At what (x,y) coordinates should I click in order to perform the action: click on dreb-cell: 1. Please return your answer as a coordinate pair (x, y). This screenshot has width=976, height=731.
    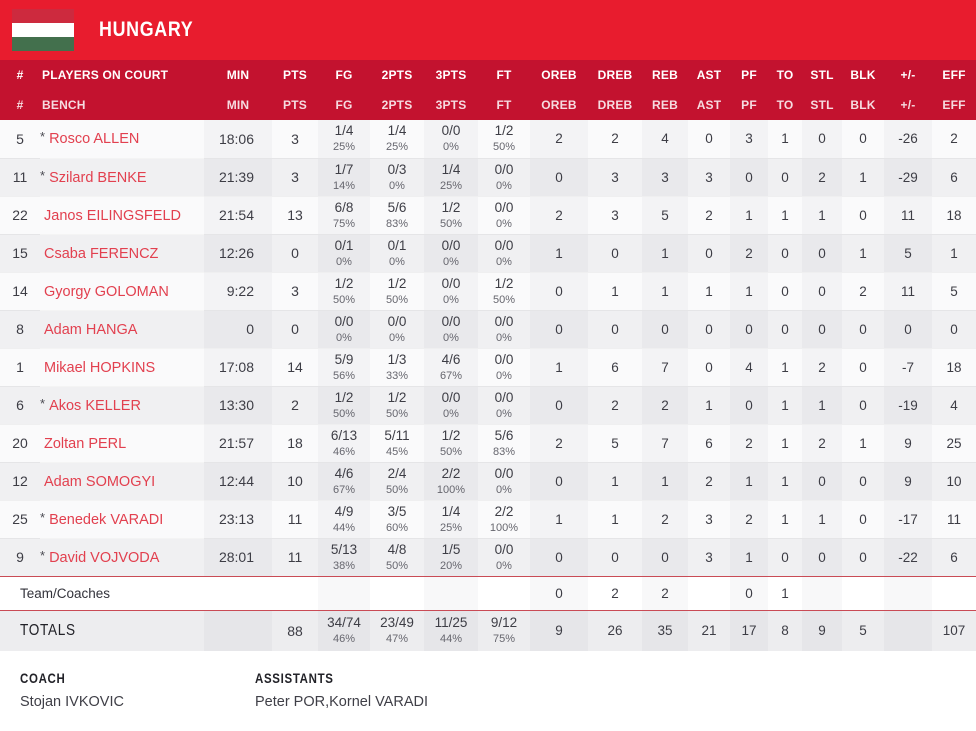
    Looking at the image, I should click on (615, 481).